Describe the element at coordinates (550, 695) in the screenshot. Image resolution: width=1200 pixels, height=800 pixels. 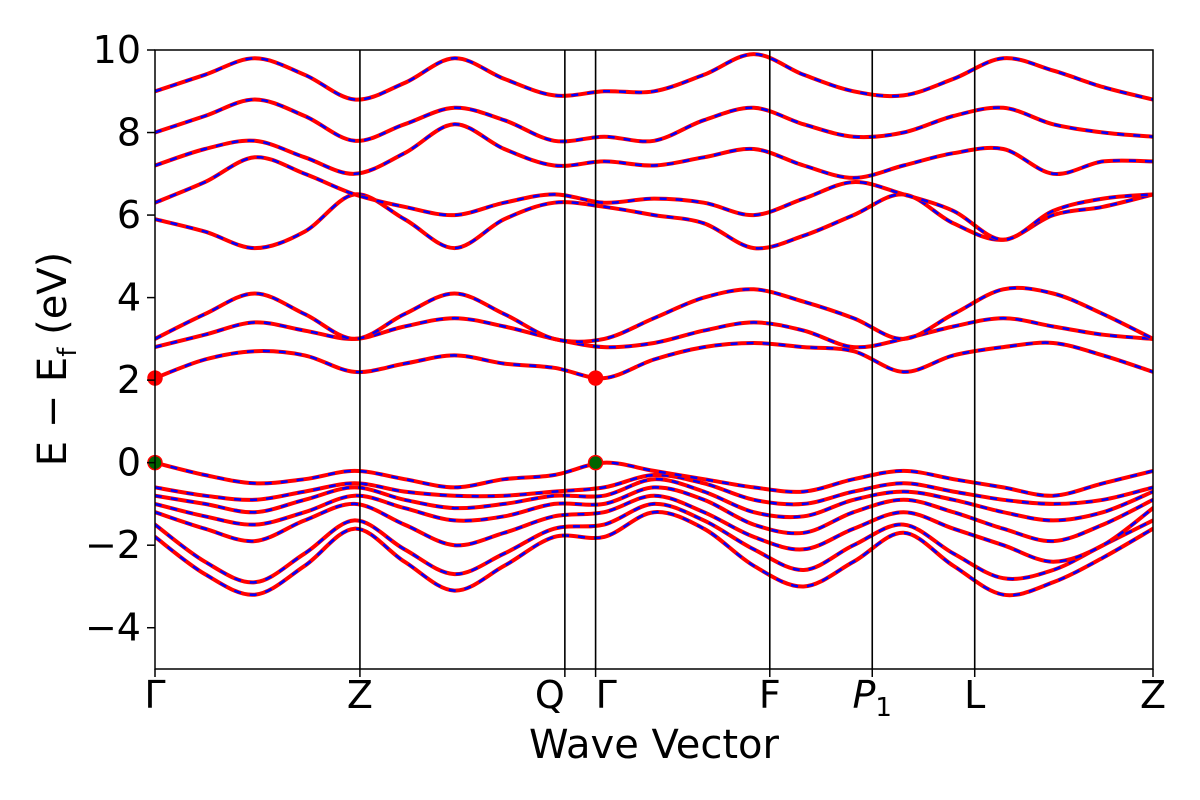
I see `x-tick-label-3: Q` at that location.